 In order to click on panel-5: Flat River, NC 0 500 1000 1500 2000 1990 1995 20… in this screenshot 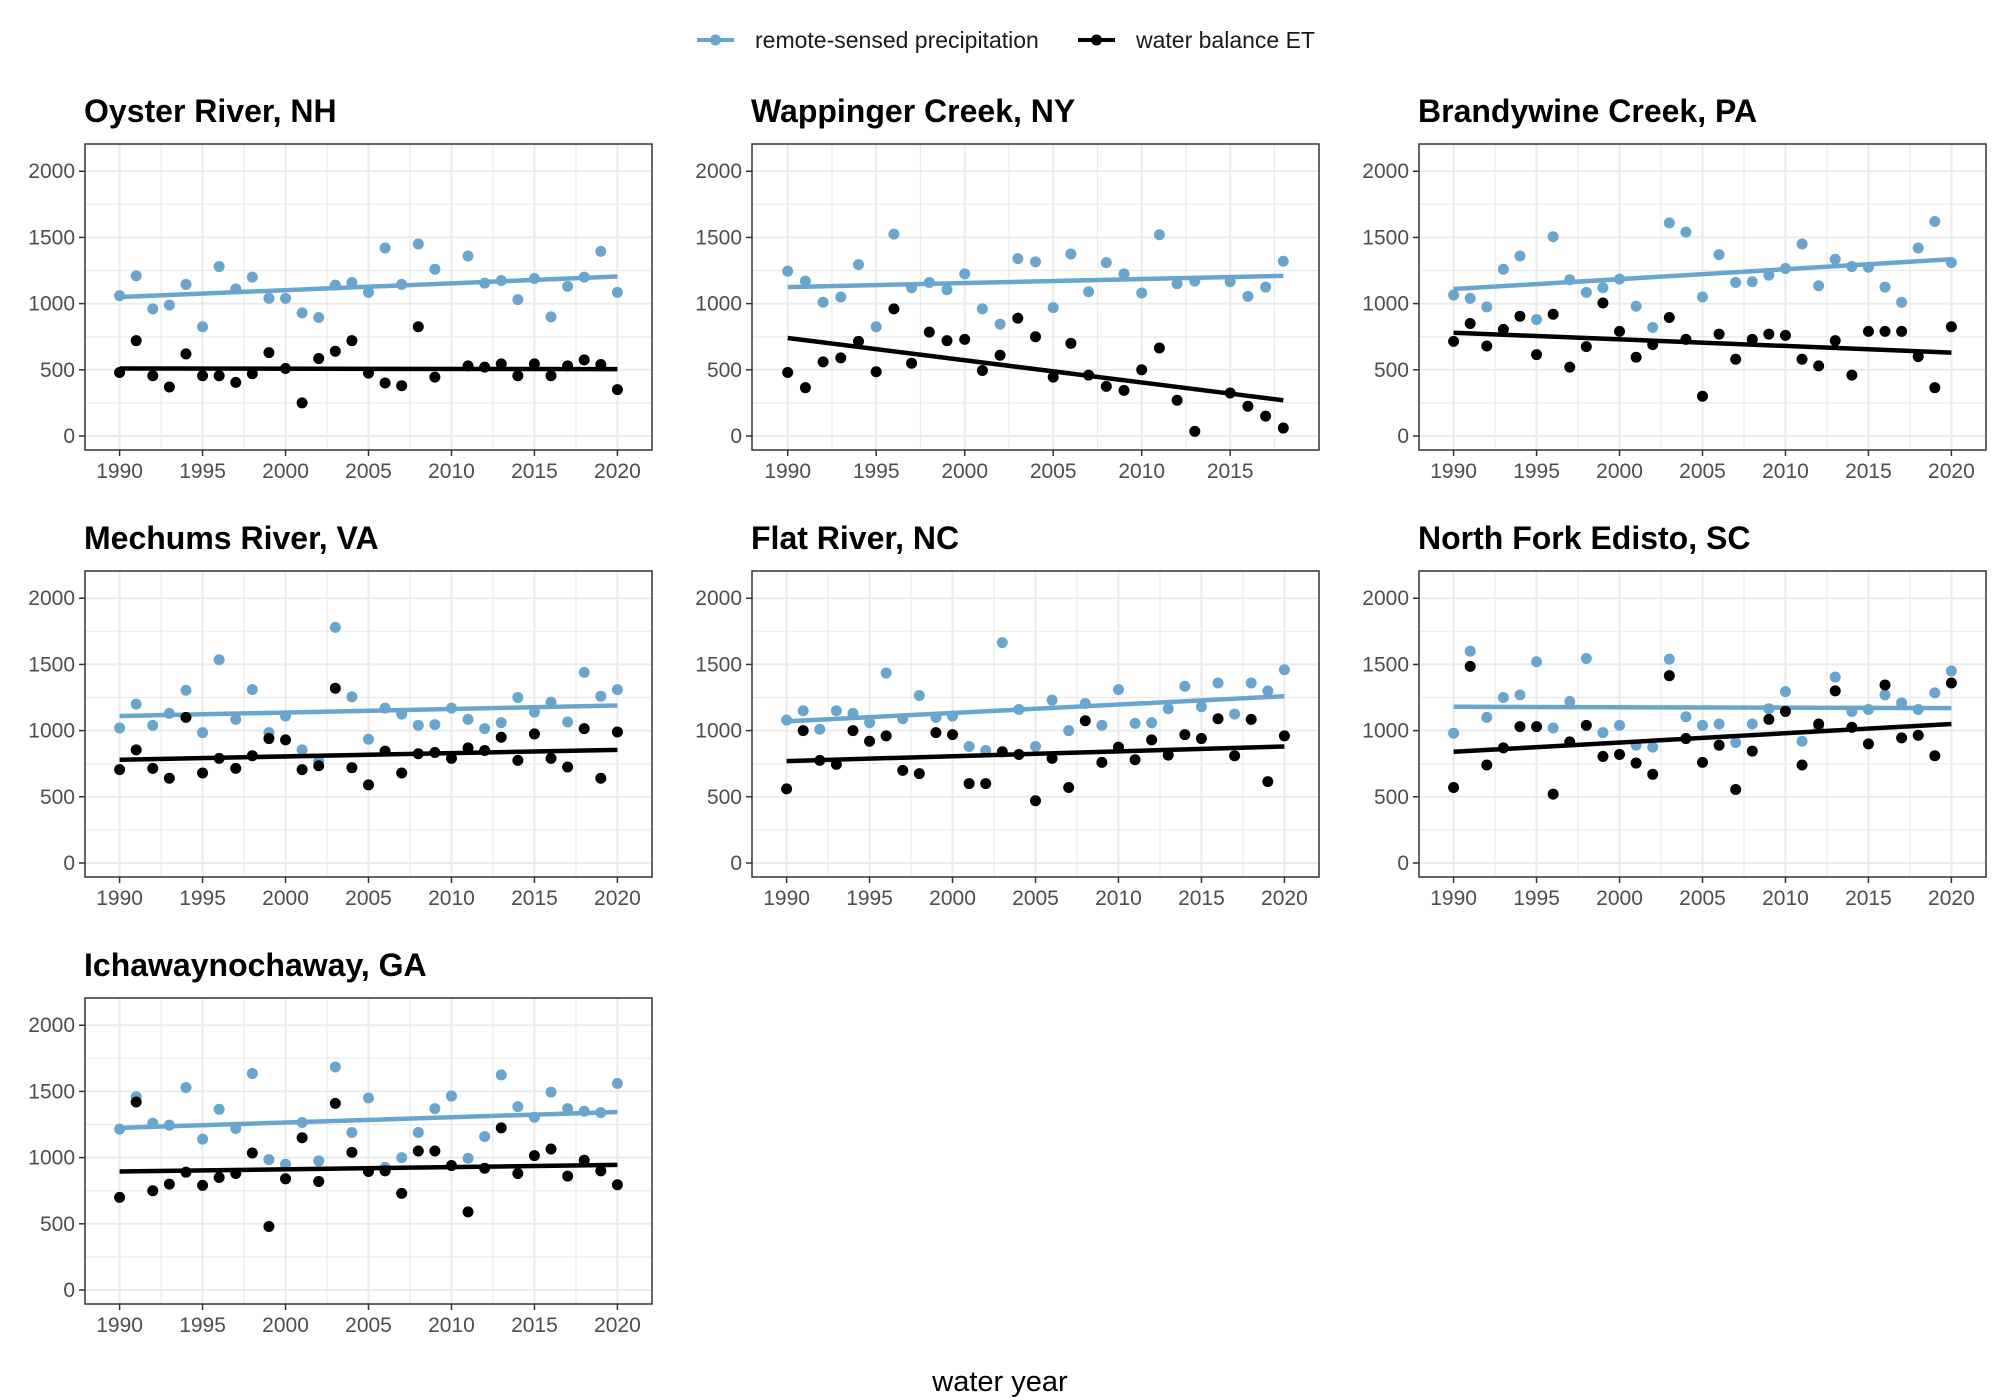, I will do `click(1007, 715)`.